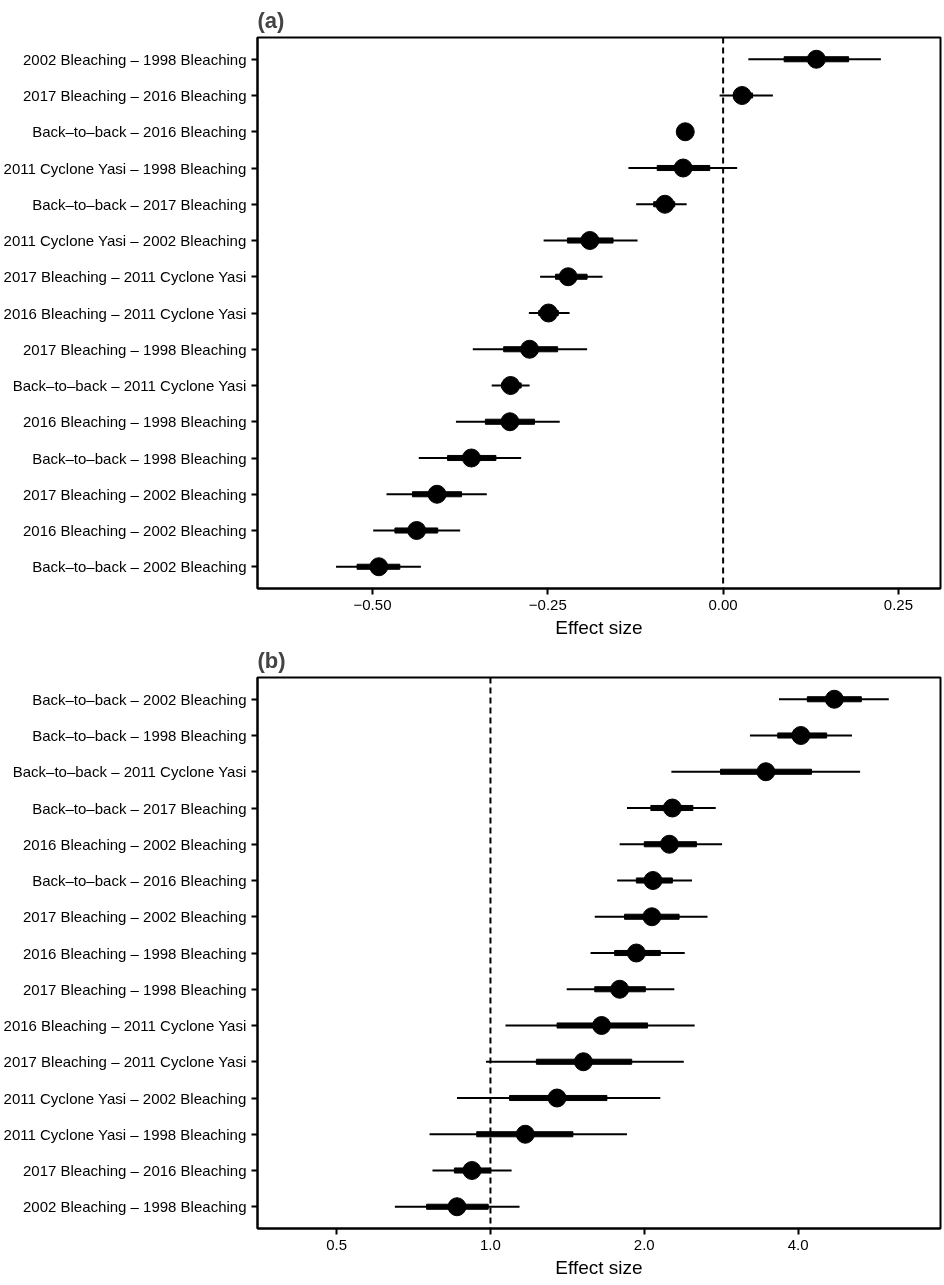  I want to click on x-tick-label: 0.00, so click(723, 604).